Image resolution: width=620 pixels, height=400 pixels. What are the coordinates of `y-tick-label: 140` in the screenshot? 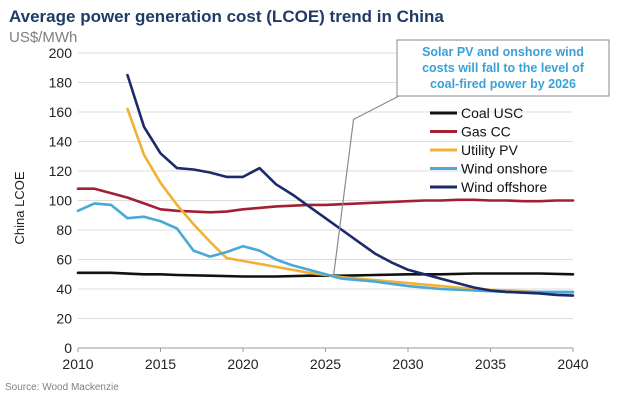 It's located at (61, 142).